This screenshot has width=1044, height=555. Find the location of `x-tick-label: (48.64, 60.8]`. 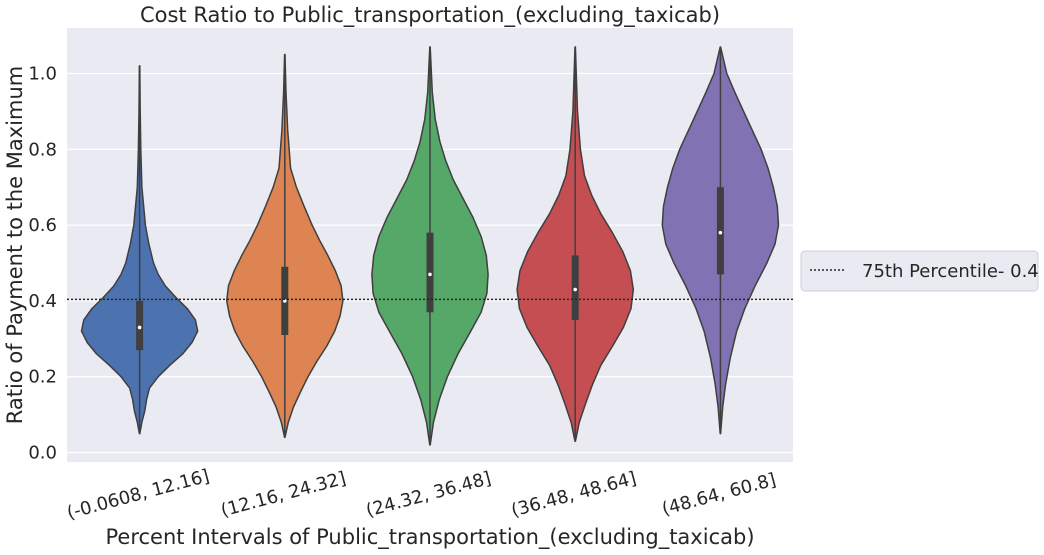

x-tick-label: (48.64, 60.8] is located at coordinates (719, 494).